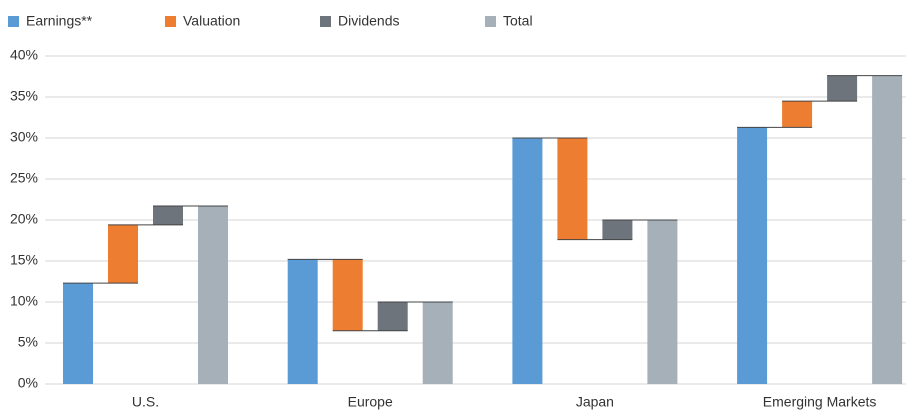  What do you see at coordinates (24, 137) in the screenshot?
I see `y-tick-label: 30%` at bounding box center [24, 137].